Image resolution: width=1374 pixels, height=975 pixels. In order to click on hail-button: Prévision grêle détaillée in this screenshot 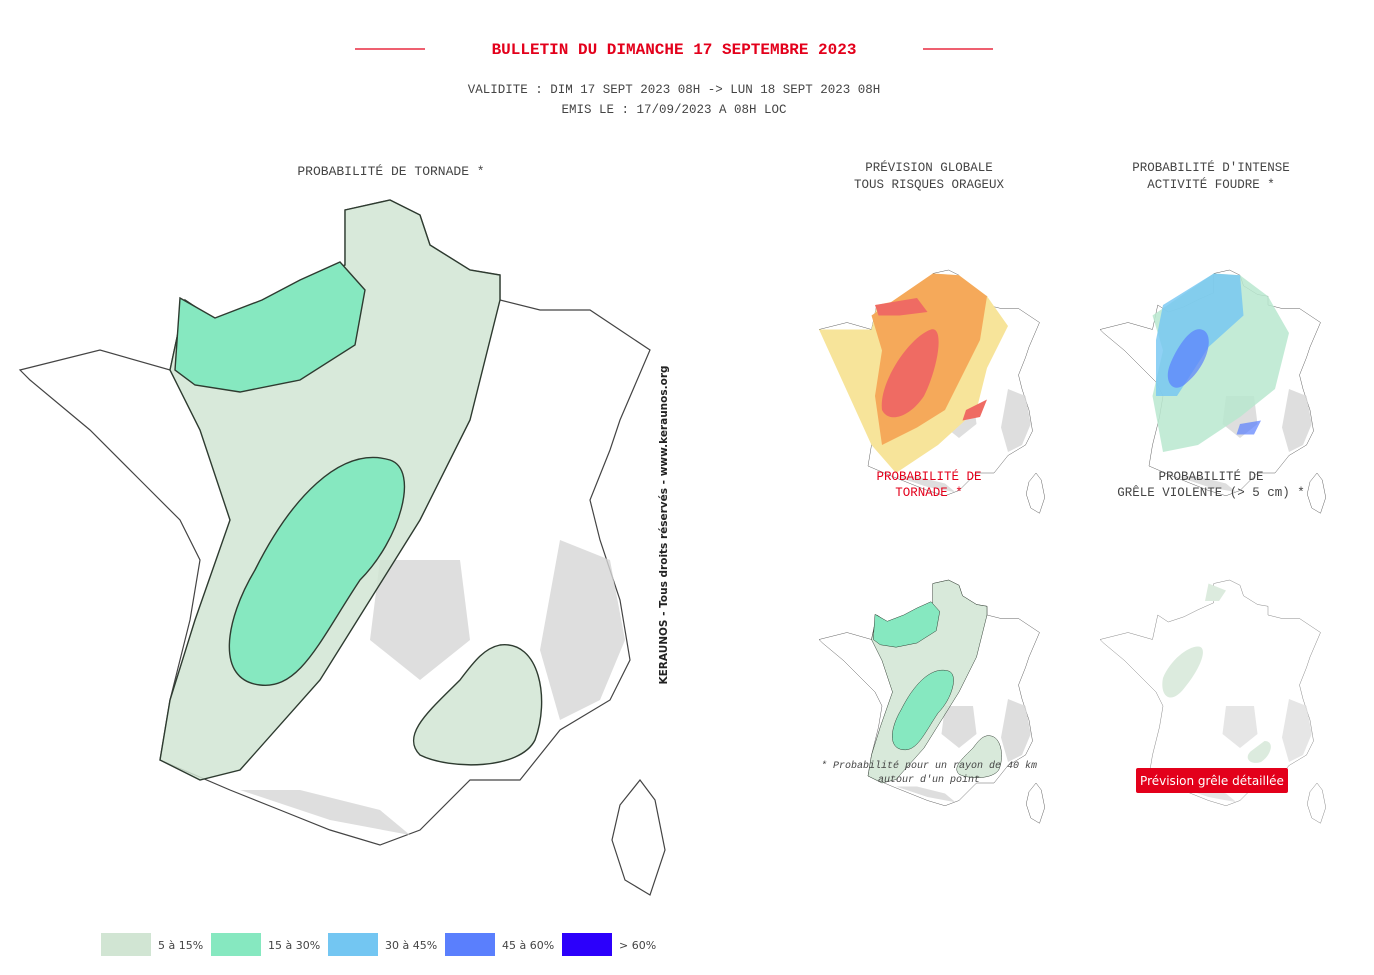, I will do `click(1212, 780)`.